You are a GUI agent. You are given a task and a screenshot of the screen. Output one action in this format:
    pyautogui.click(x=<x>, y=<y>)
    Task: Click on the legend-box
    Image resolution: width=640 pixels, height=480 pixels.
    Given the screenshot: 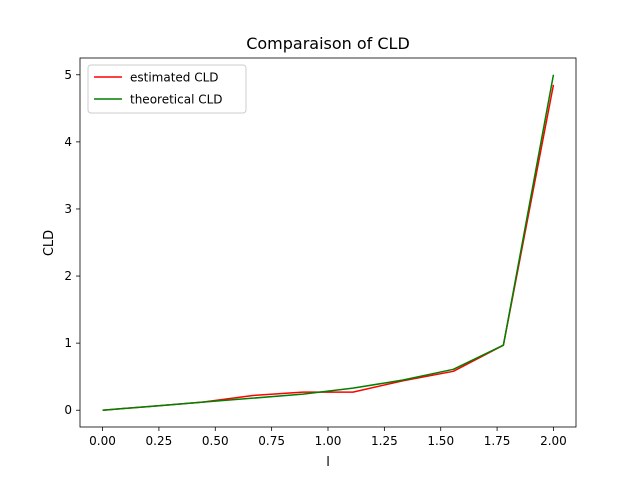 What is the action you would take?
    pyautogui.click(x=167, y=89)
    